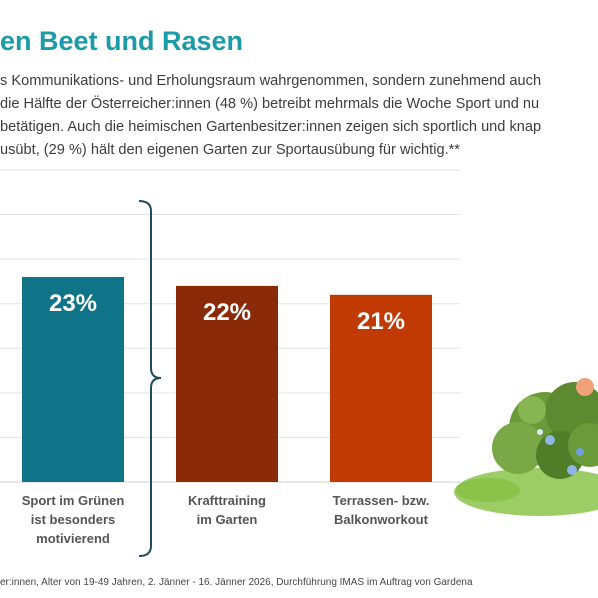 The width and height of the screenshot is (598, 598). I want to click on value-labels: 23% 22% 21%, so click(227, 312).